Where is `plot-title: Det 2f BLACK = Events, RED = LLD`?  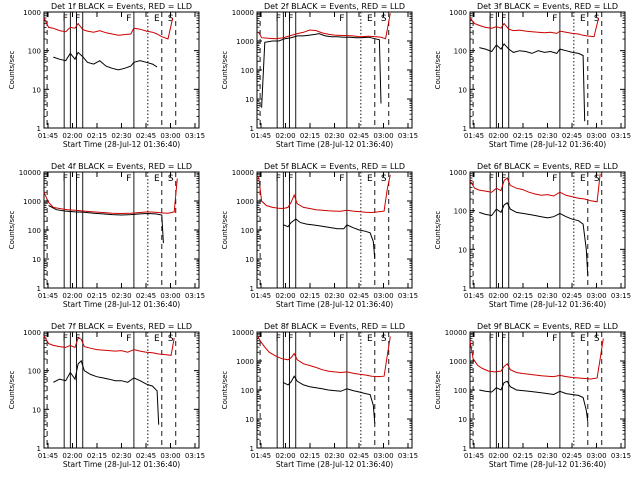
plot-title: Det 2f BLACK = Events, RED = LLD is located at coordinates (334, 6).